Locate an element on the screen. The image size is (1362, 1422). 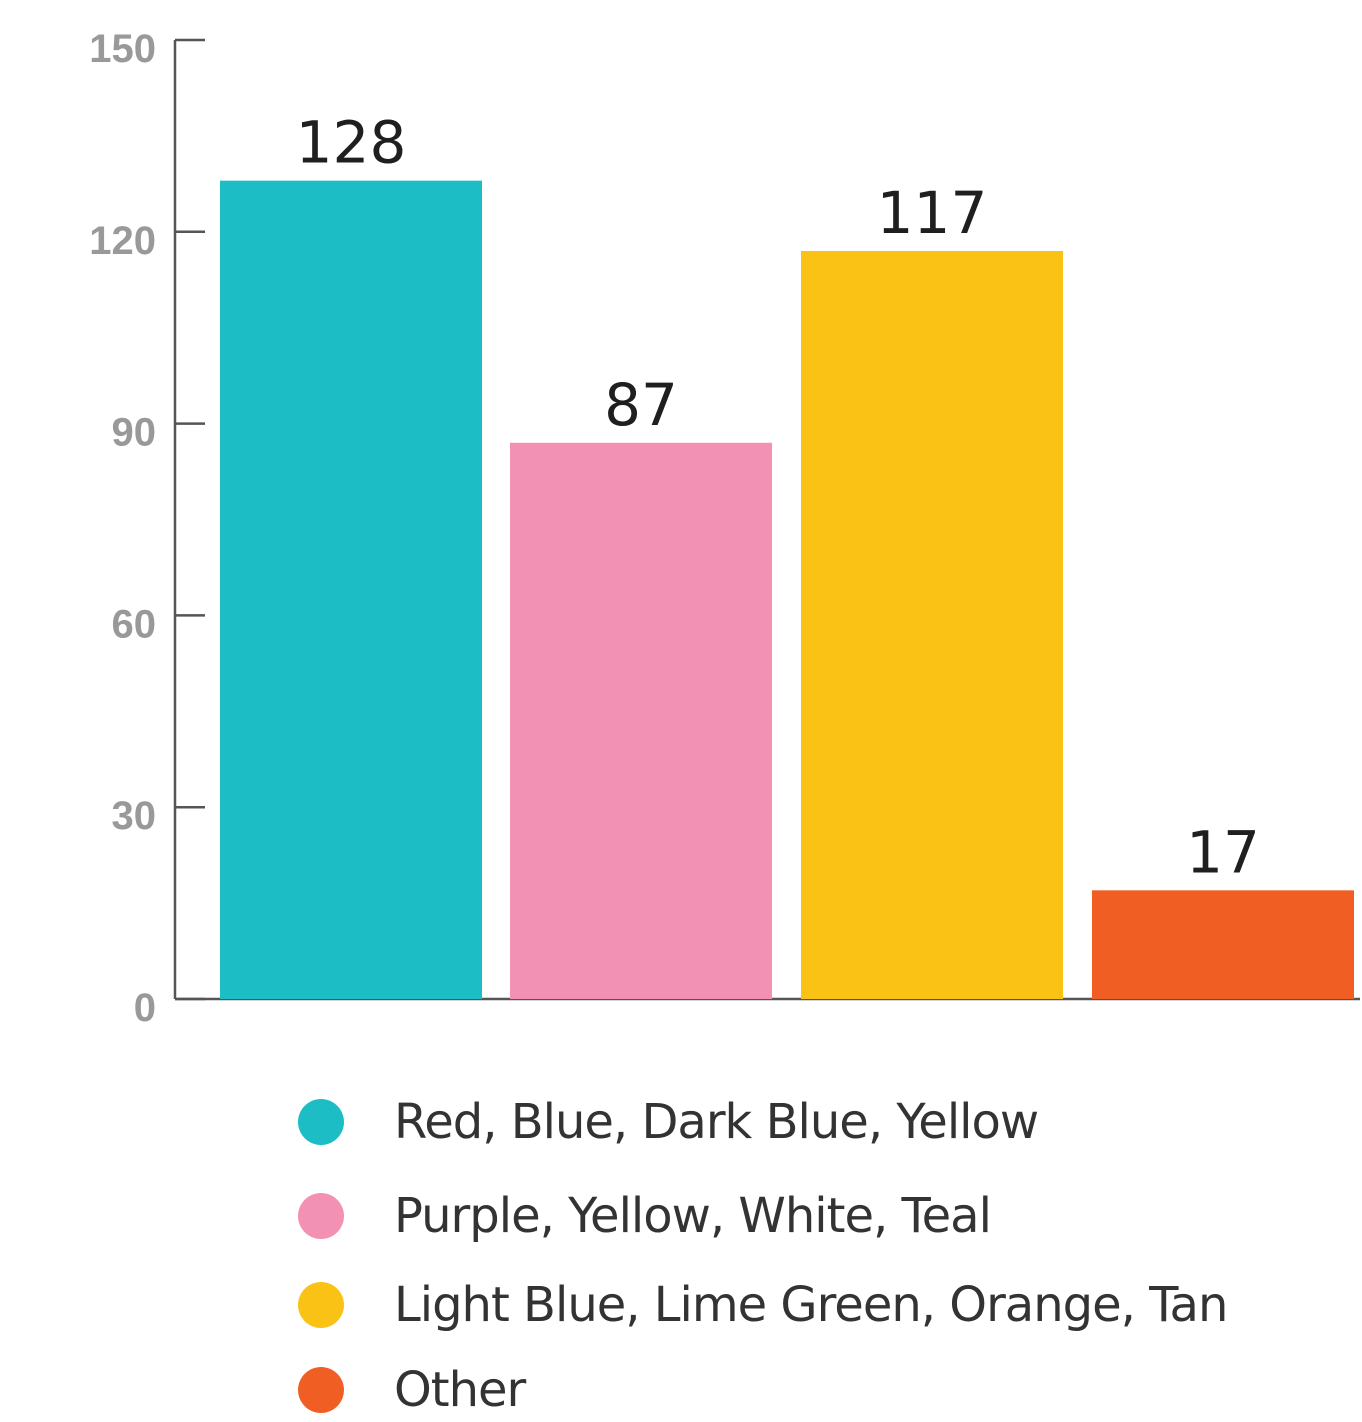
legend-label: Other is located at coordinates (460, 1390).